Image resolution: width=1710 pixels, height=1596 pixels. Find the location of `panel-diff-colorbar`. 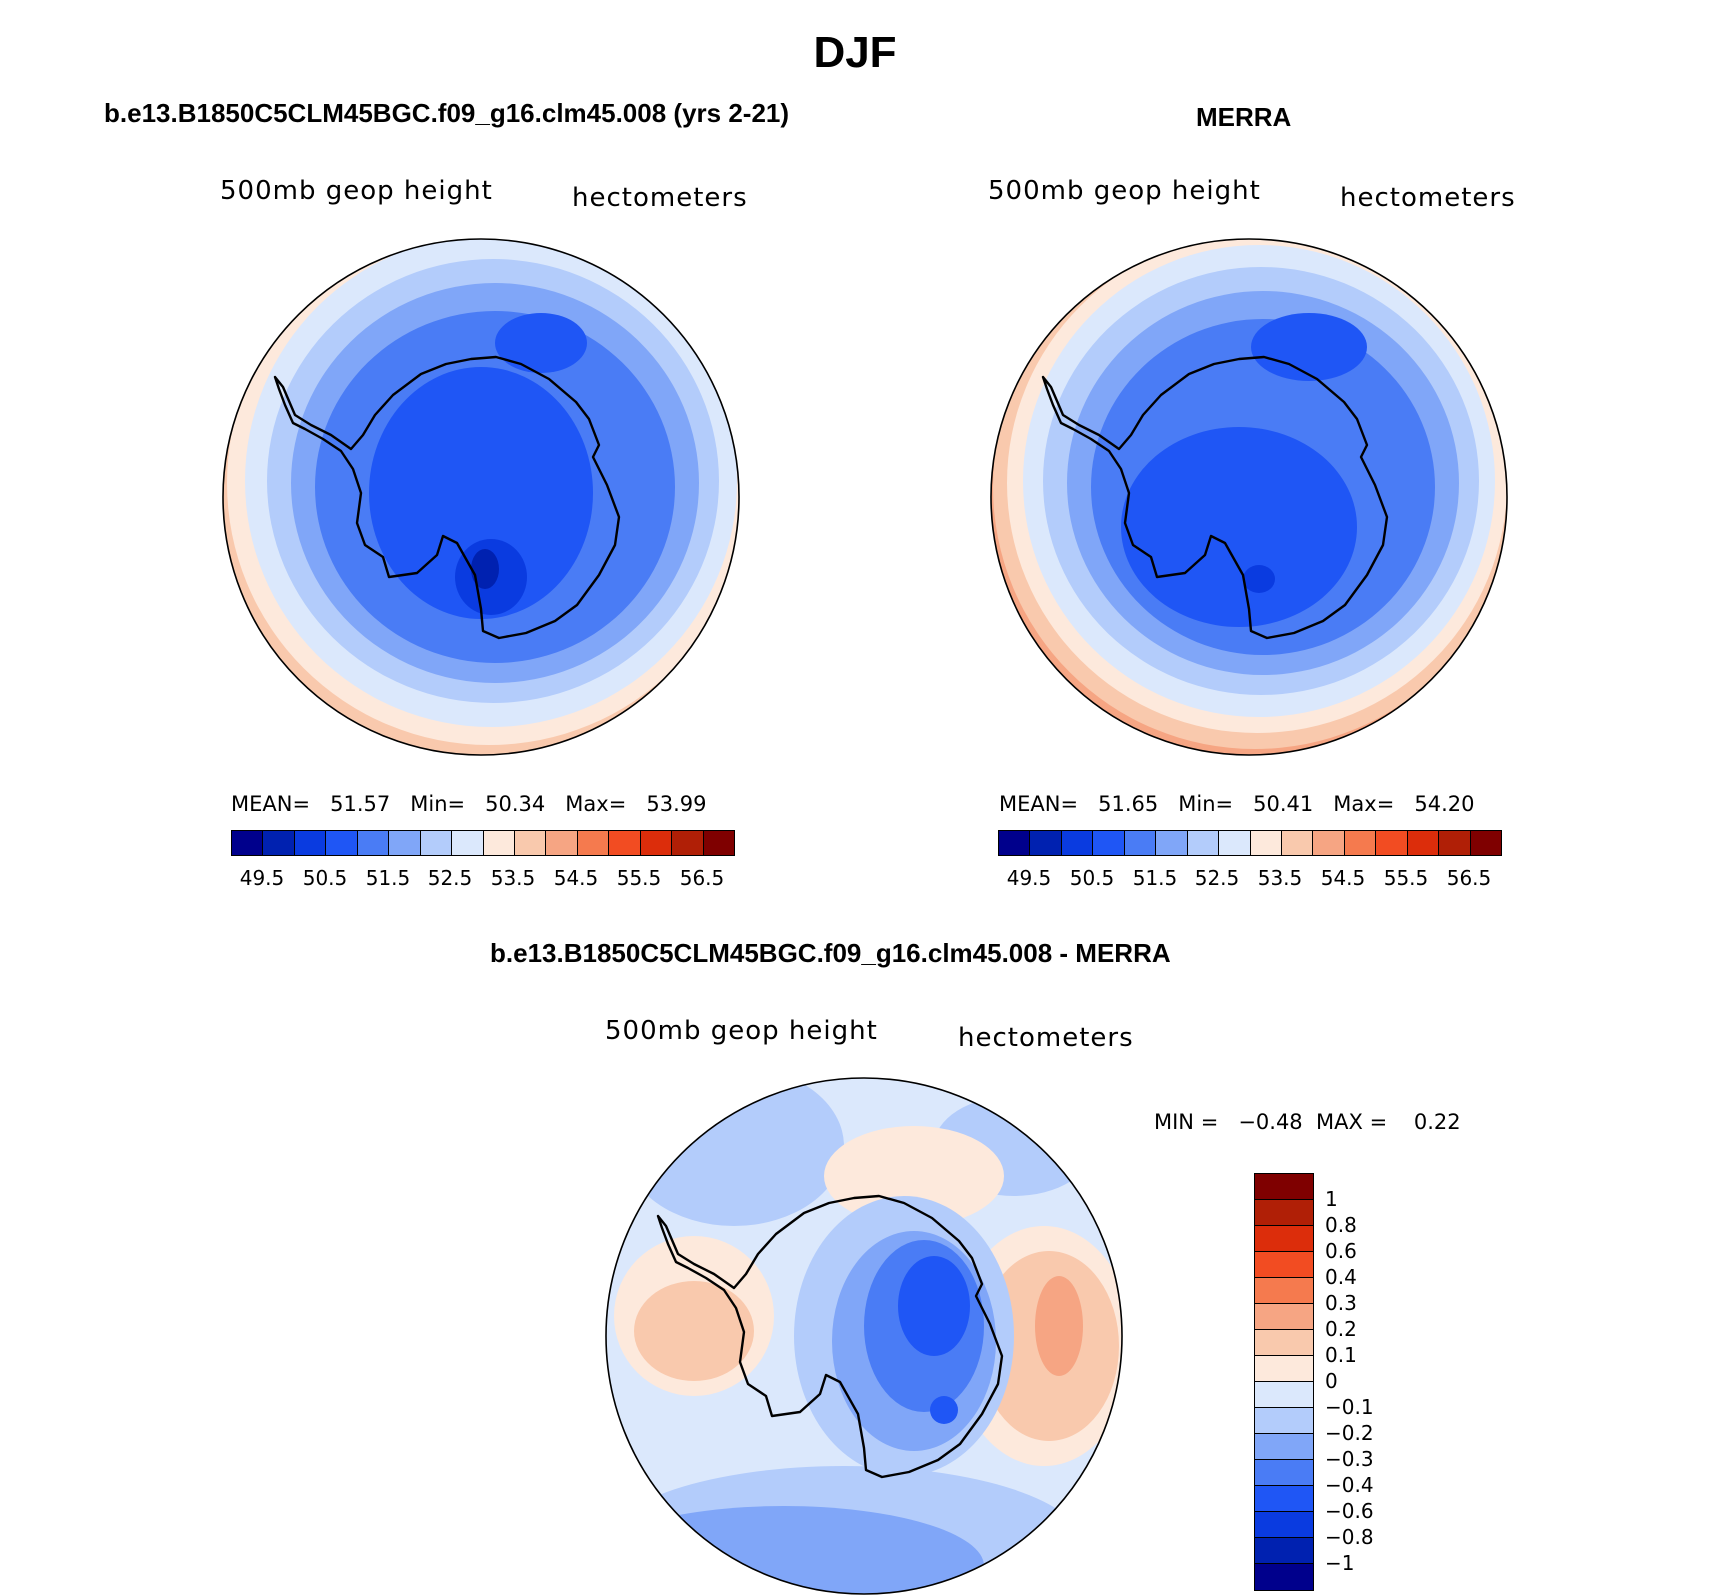

panel-diff-colorbar is located at coordinates (1284, 1382).